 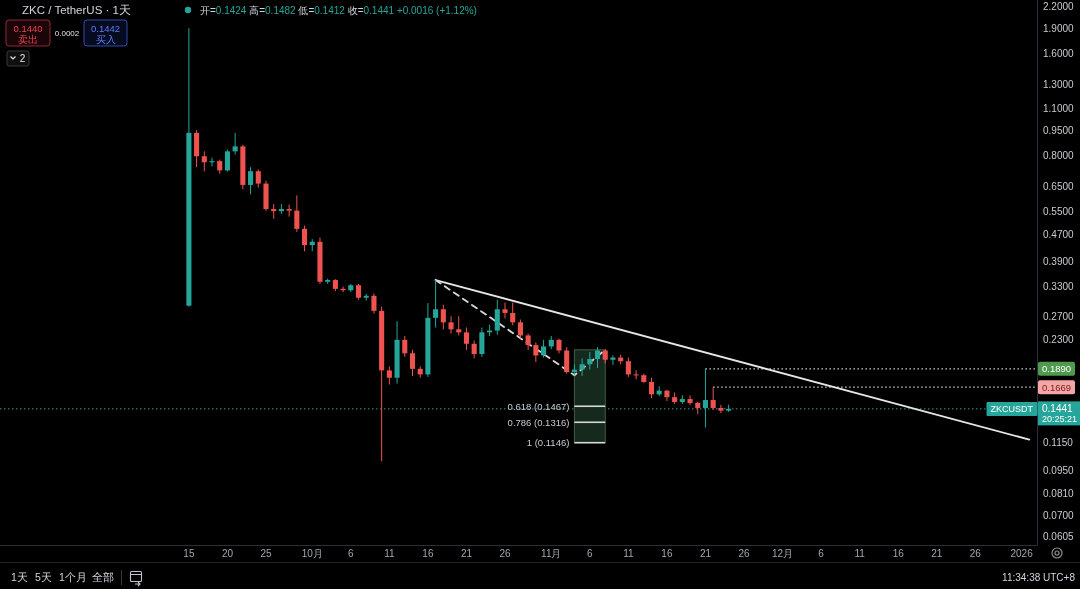 I want to click on annotation: 买入, so click(x=105, y=39).